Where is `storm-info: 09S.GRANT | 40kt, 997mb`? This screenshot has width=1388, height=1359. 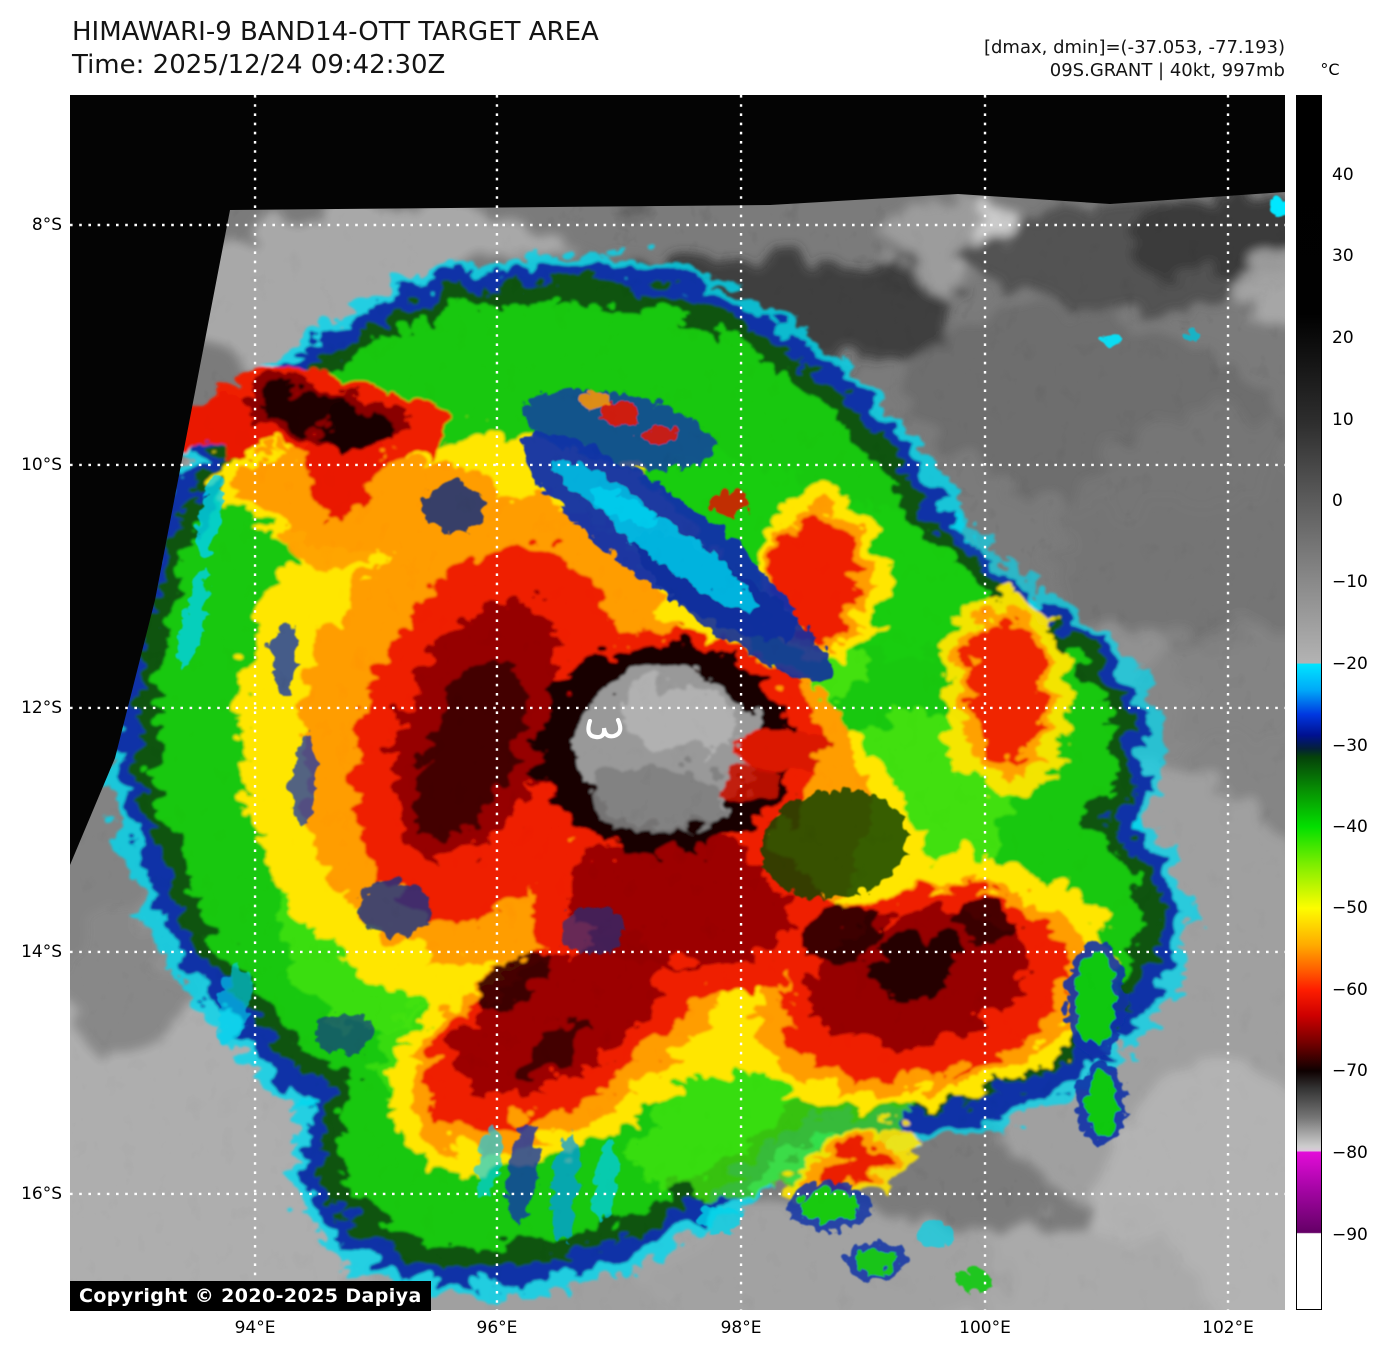 storm-info: 09S.GRANT | 40kt, 997mb is located at coordinates (1167, 70).